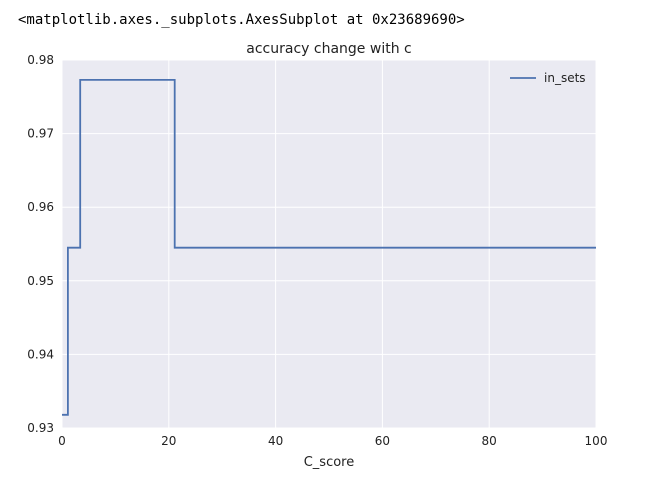 The width and height of the screenshot is (663, 488). What do you see at coordinates (275, 441) in the screenshot?
I see `x-tick-label: 40` at bounding box center [275, 441].